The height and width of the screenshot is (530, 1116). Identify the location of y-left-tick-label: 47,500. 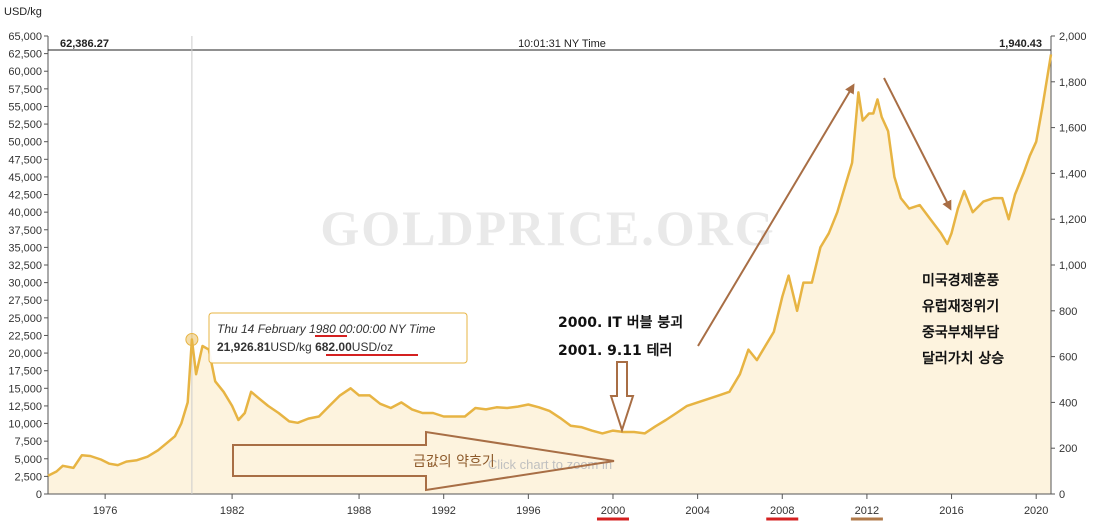
(25, 160).